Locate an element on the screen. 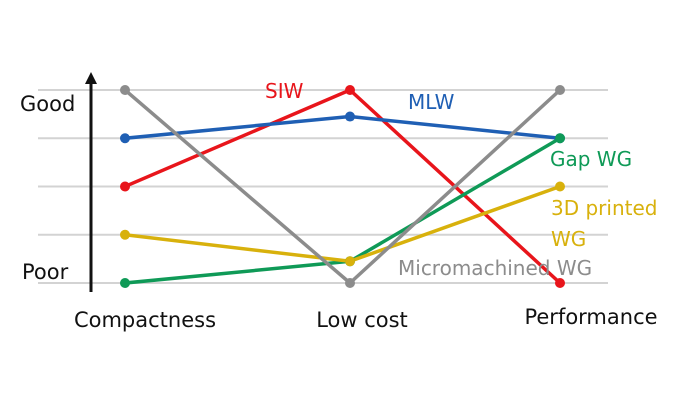 The image size is (700, 400). series-label-mlw: MLW is located at coordinates (431, 102).